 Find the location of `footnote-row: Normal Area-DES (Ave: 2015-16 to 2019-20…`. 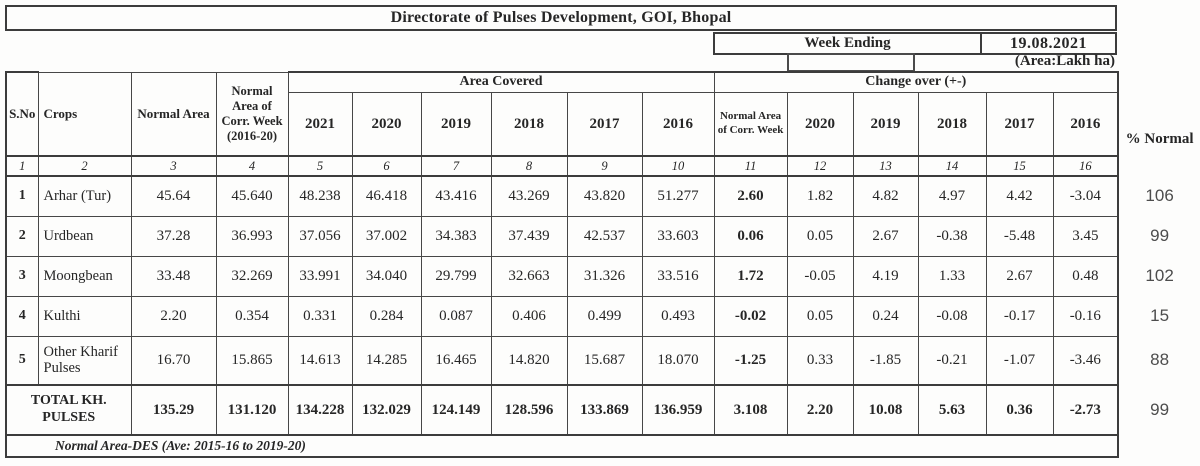

footnote-row: Normal Area-DES (Ave: 2015-16 to 2019-20… is located at coordinates (602, 446).